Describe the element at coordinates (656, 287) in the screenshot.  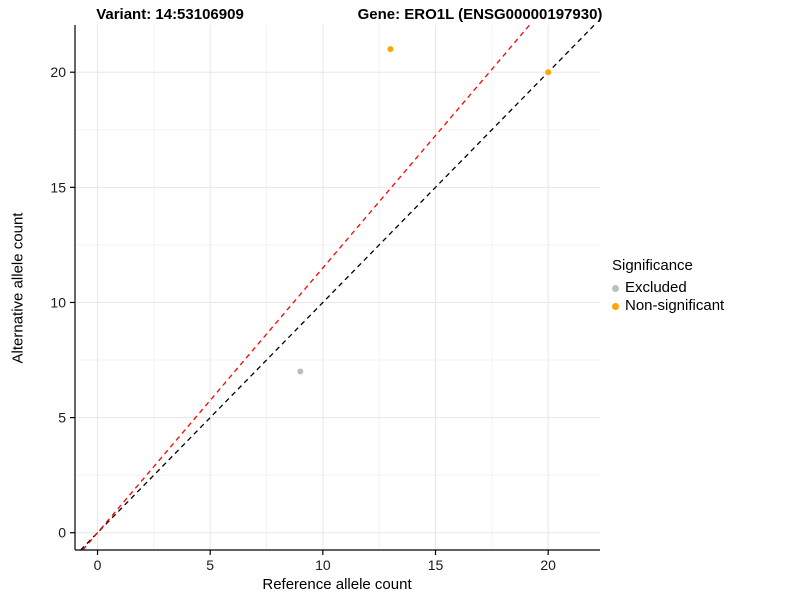
I see `legend-item-label-excluded: Excluded` at that location.